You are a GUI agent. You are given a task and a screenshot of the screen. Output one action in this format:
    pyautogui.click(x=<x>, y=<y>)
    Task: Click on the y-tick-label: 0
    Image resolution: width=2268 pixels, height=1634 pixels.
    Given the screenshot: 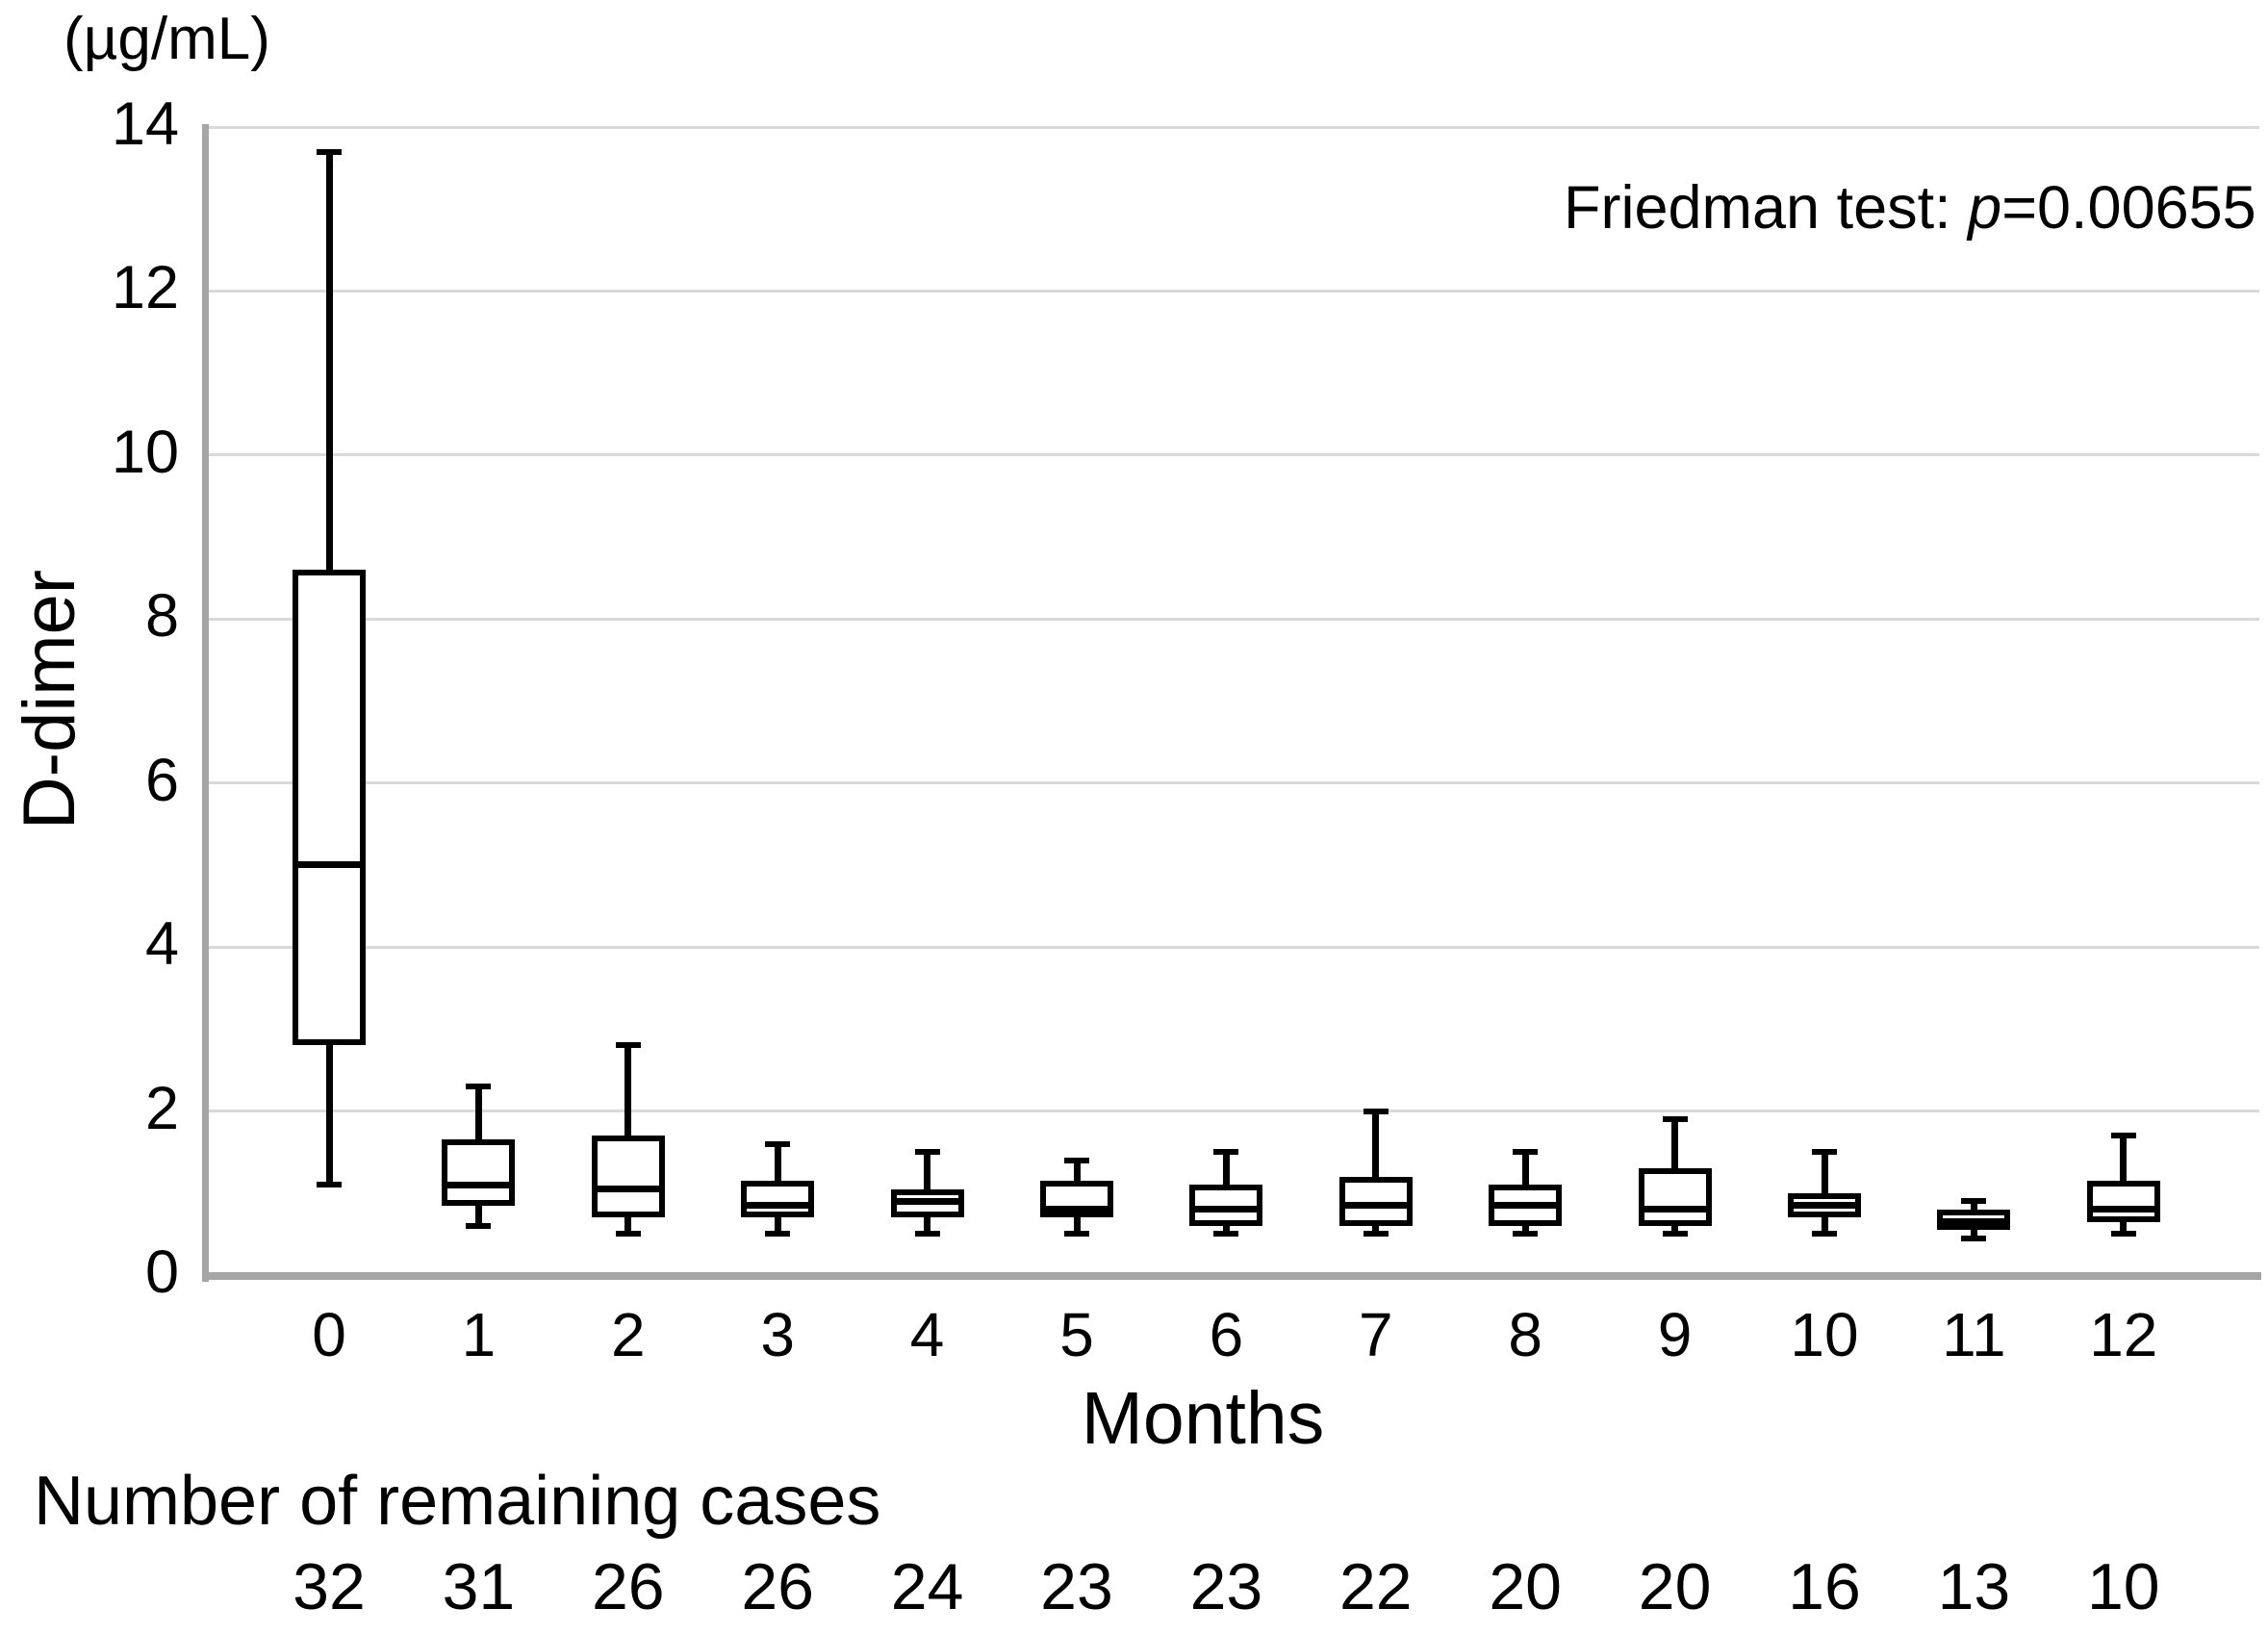 What is the action you would take?
    pyautogui.click(x=161, y=1272)
    